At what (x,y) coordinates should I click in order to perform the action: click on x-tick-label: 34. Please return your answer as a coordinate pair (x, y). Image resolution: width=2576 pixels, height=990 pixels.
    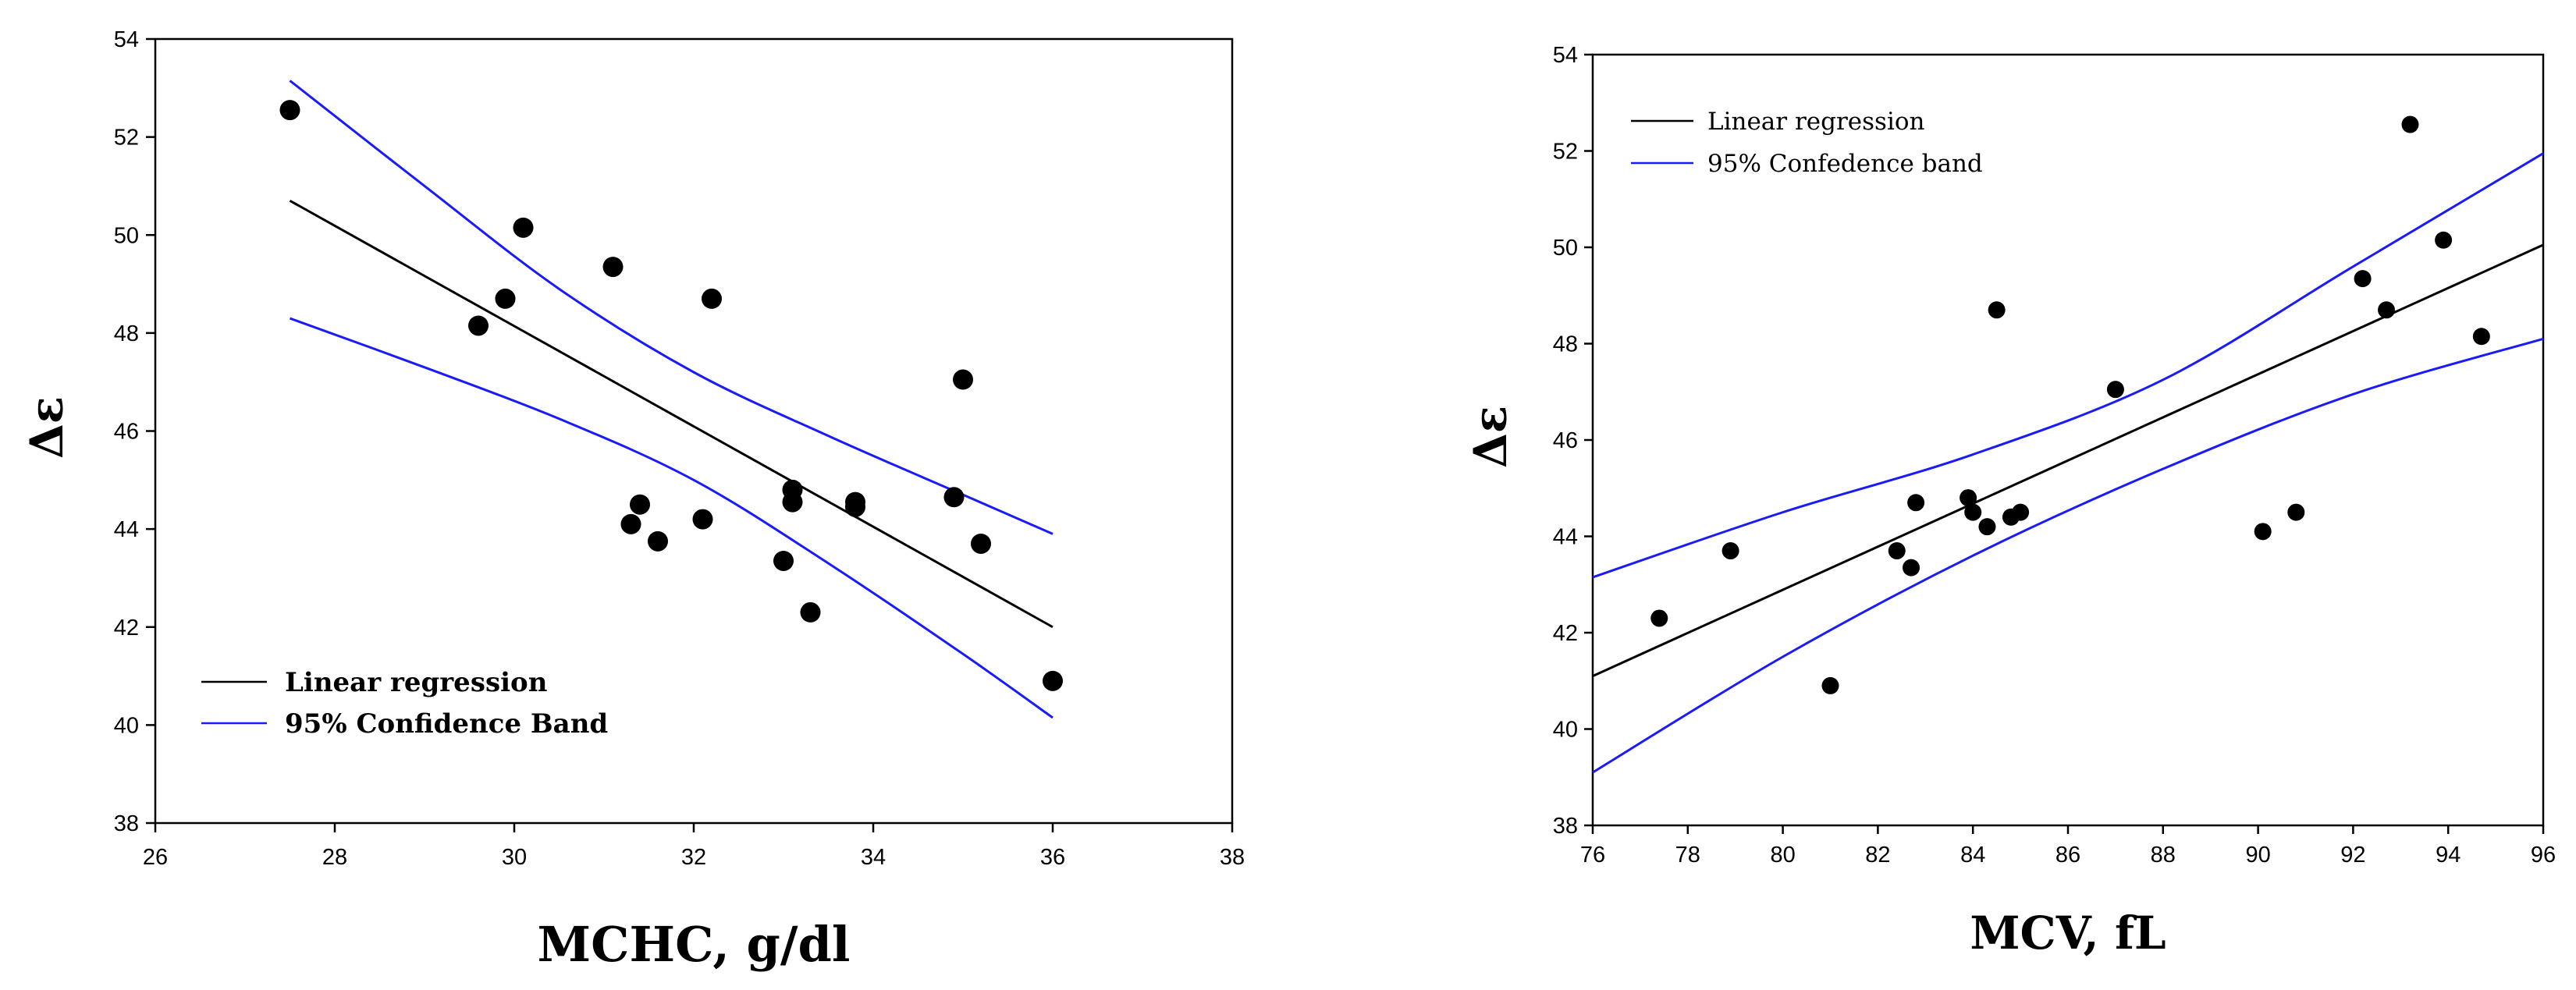
    Looking at the image, I should click on (873, 857).